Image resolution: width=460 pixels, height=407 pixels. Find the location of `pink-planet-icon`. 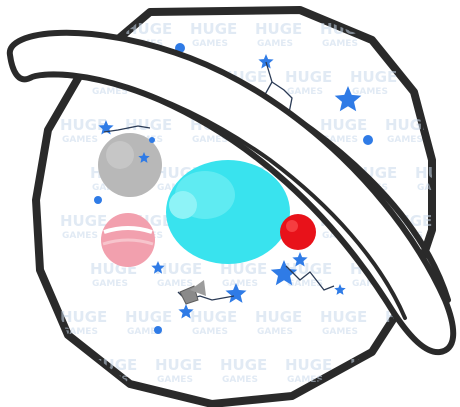

pink-planet-icon is located at coordinates (128, 240).